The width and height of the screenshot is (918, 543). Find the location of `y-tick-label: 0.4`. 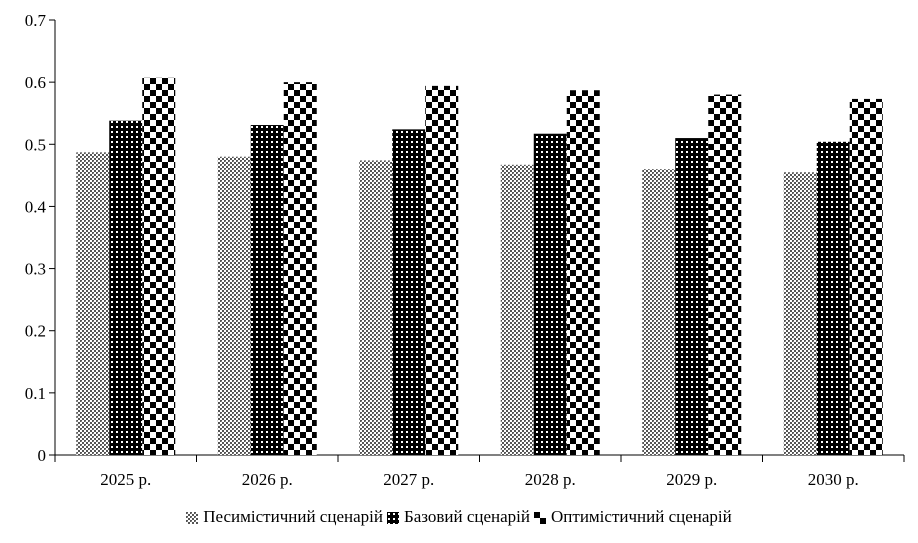

y-tick-label: 0.4 is located at coordinates (36, 206).